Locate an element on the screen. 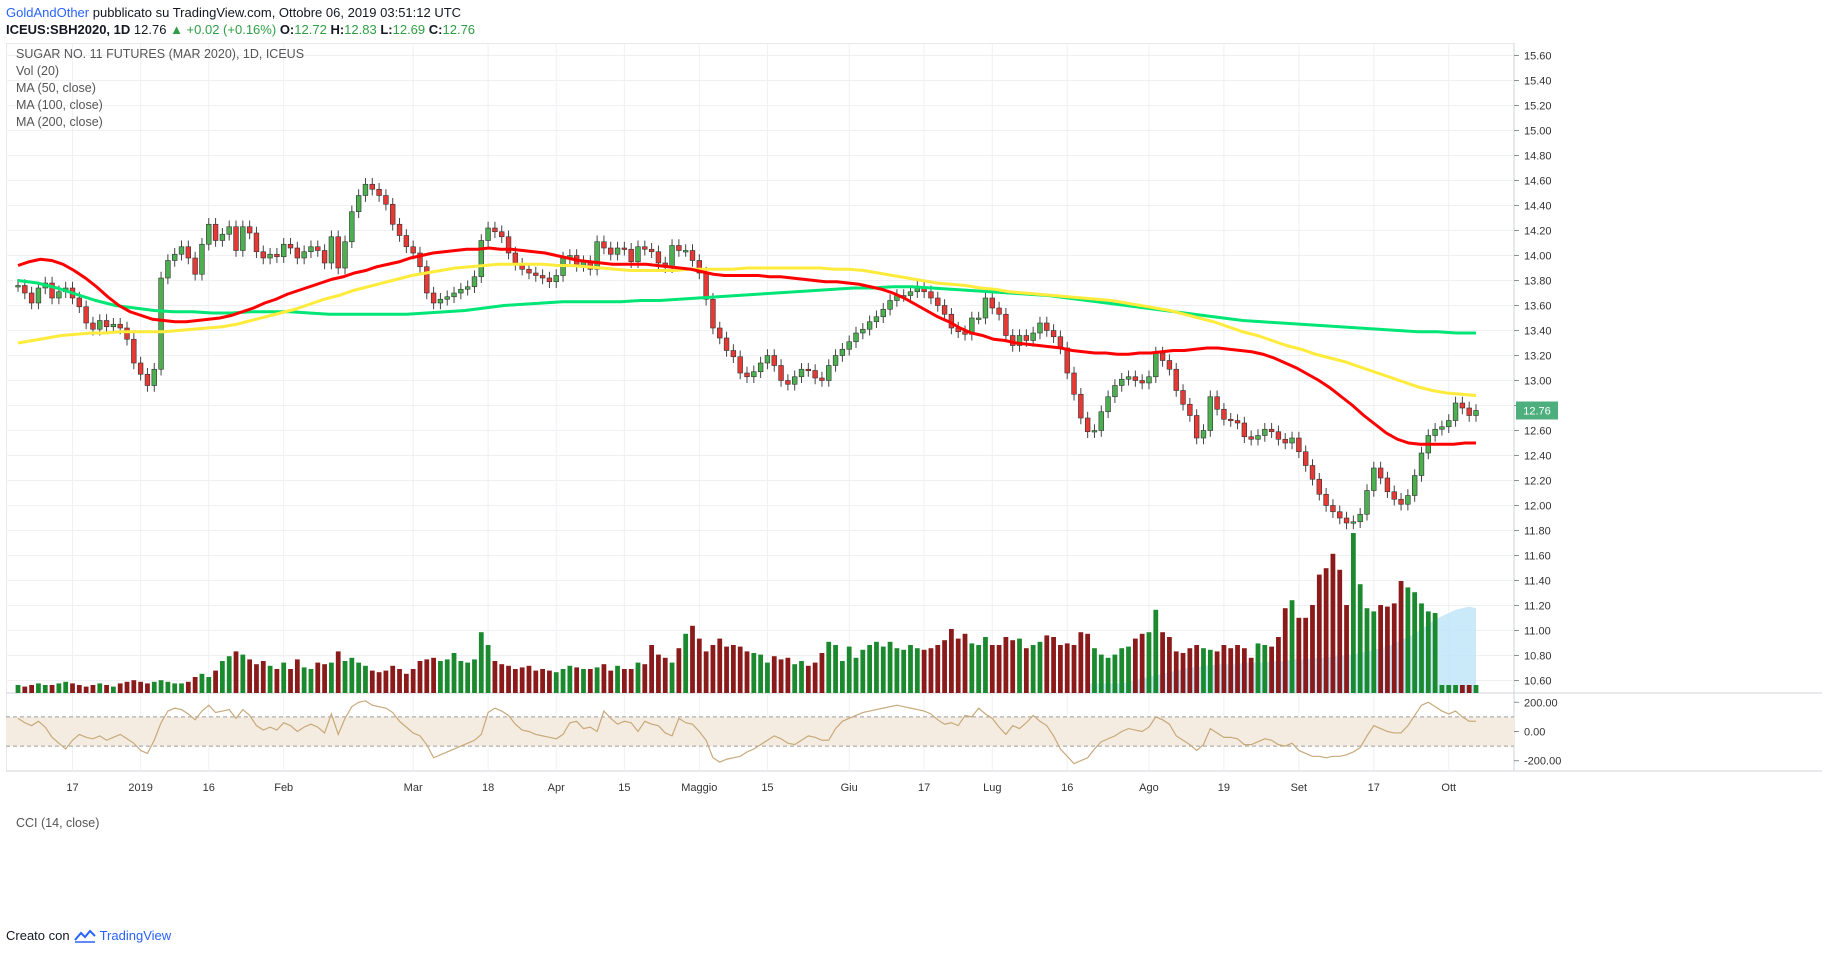 This screenshot has height=955, width=1828. legend-ma50: MA (50, close) is located at coordinates (56, 88).